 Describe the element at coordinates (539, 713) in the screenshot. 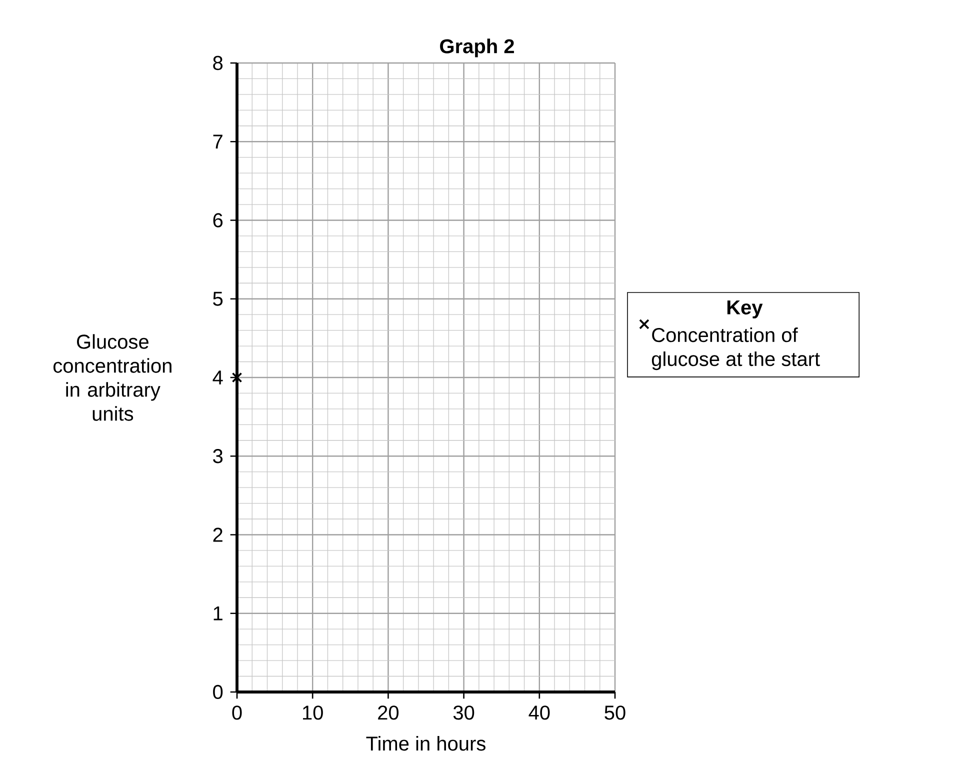

I see `x-tick-label: 40` at that location.